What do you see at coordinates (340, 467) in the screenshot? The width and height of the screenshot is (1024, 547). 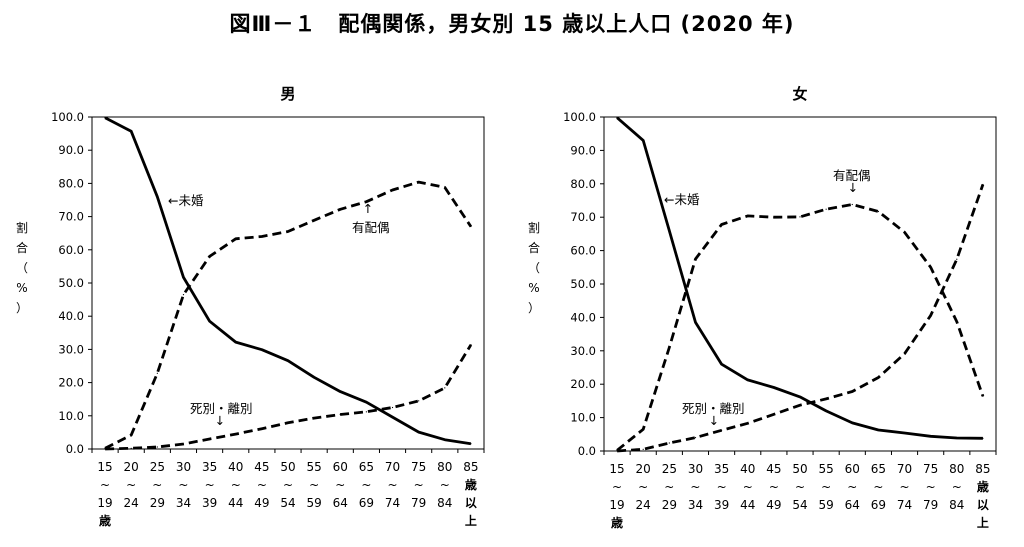 I see `x-tick-label: 60` at bounding box center [340, 467].